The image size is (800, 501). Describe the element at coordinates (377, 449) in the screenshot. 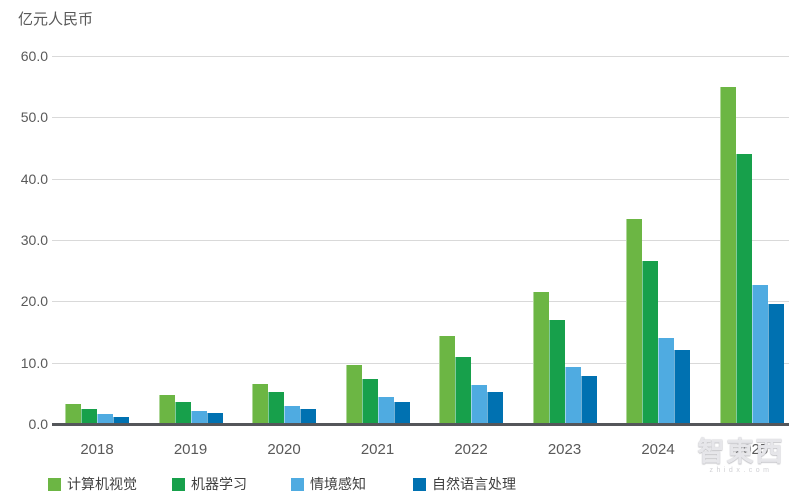

I see `x-tick-label: 2021` at that location.